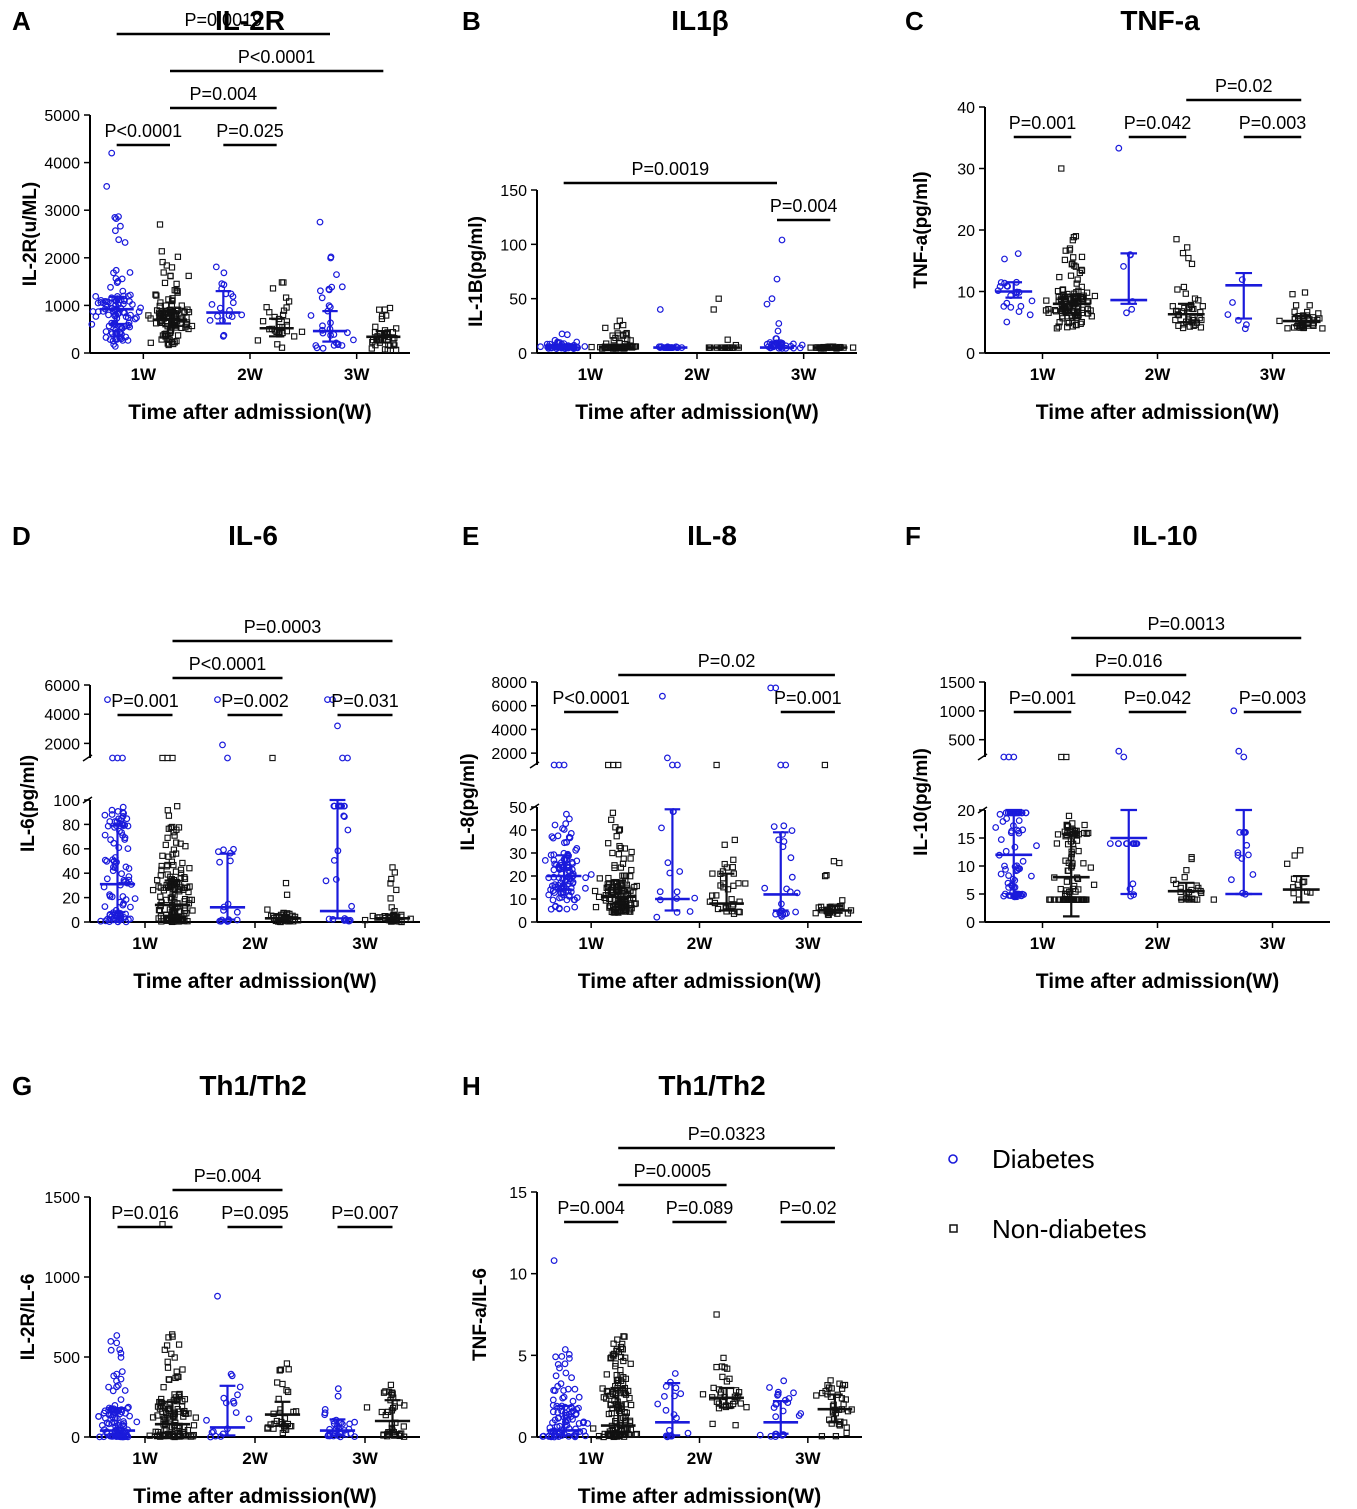  Describe the element at coordinates (518, 300) in the screenshot. I see `y-tick-label: 50` at that location.